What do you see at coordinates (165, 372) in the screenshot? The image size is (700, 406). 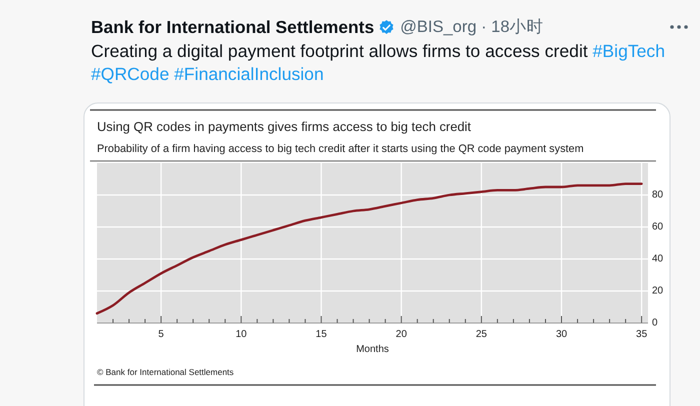 I see `text: © Bank for International Settlements` at bounding box center [165, 372].